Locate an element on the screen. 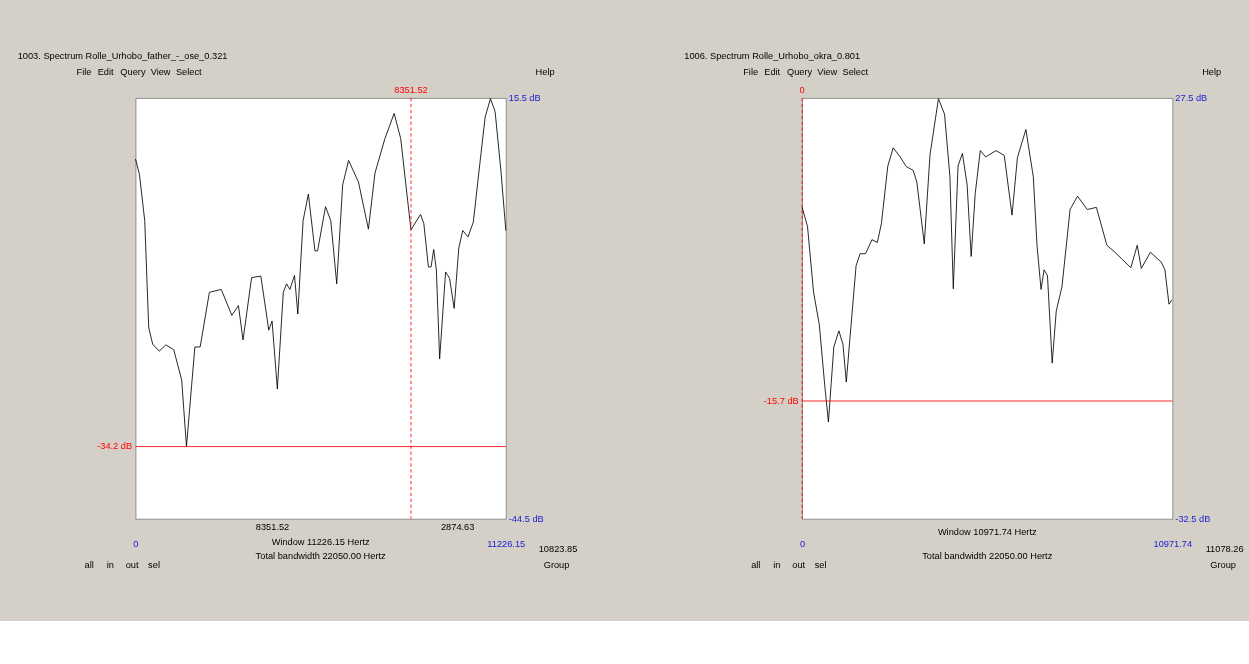 The width and height of the screenshot is (1249, 664). chart-title: 1003. Spectrum Rolle_Urhobo_father_-_ose_0.321 is located at coordinates (122, 56).